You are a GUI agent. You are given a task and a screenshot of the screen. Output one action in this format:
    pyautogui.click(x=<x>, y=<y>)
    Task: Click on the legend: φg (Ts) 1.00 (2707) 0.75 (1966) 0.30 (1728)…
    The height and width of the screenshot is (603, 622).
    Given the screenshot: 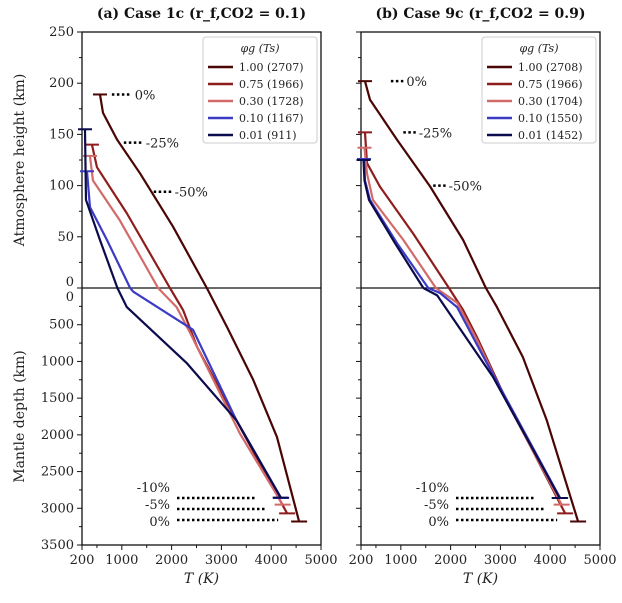 What is the action you would take?
    pyautogui.click(x=260, y=90)
    